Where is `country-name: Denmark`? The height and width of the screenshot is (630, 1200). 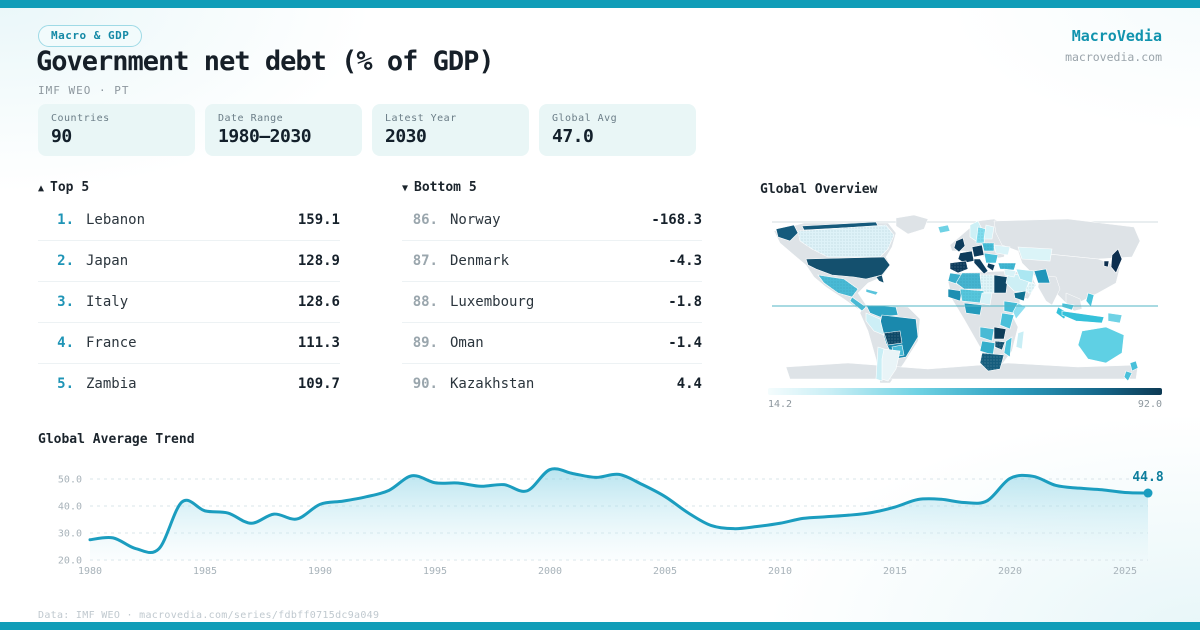
country-name: Denmark is located at coordinates (480, 261).